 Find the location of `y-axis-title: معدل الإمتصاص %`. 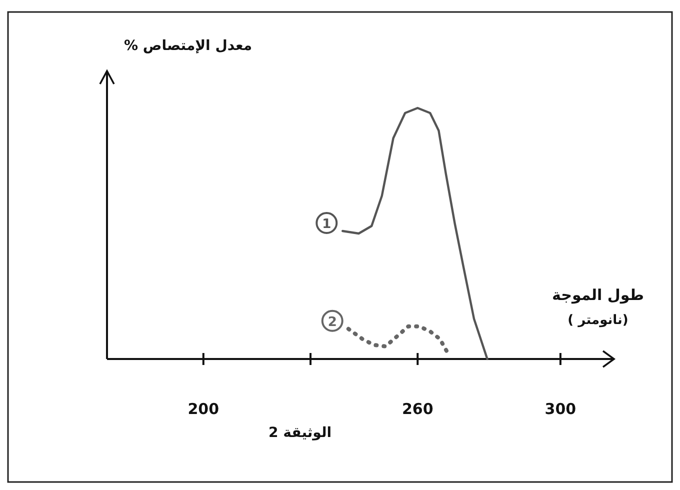

y-axis-title: معدل الإمتصاص % is located at coordinates (188, 46).